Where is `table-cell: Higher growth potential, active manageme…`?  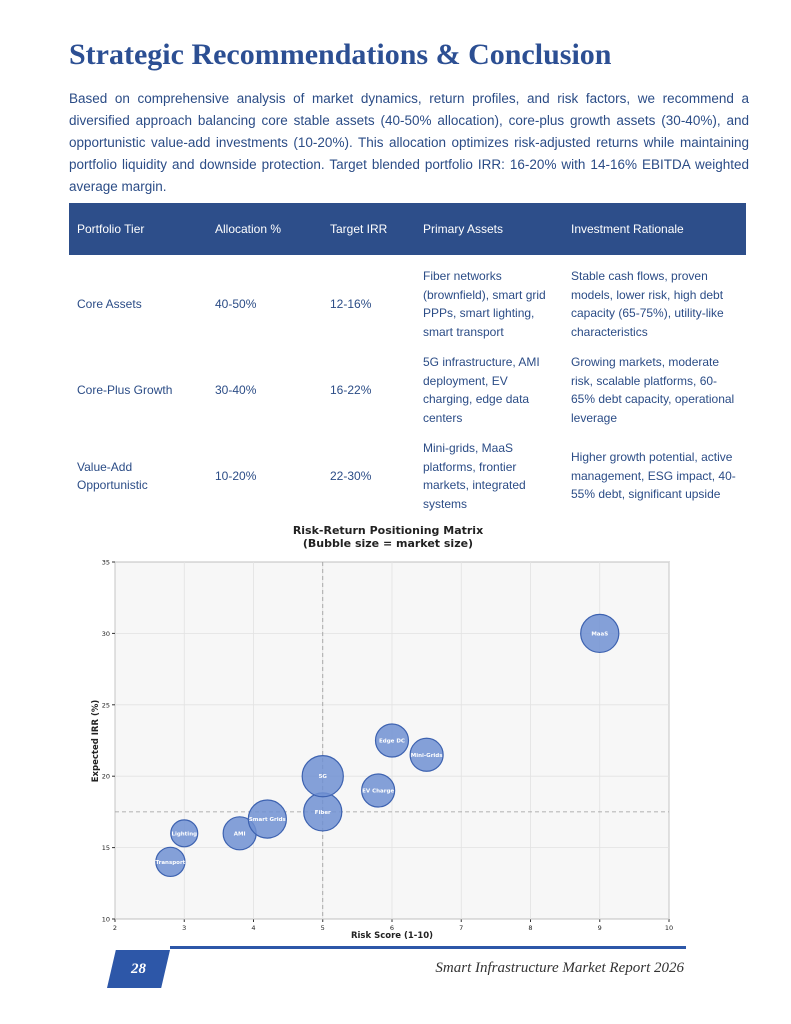
table-cell: Higher growth potential, active manageme… is located at coordinates (653, 476).